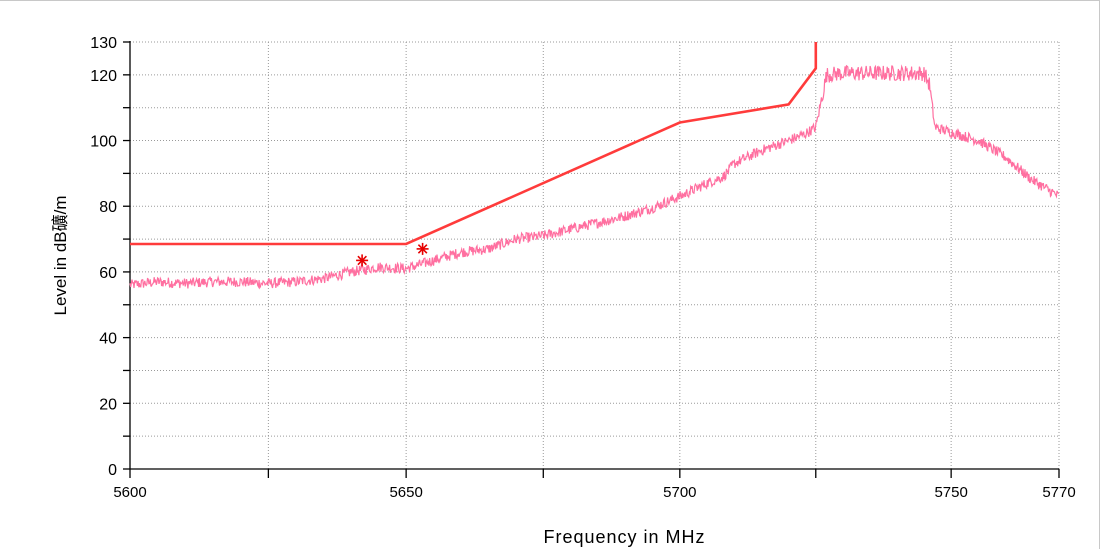 The image size is (1101, 555). What do you see at coordinates (108, 404) in the screenshot?
I see `y-tick-label: 20` at bounding box center [108, 404].